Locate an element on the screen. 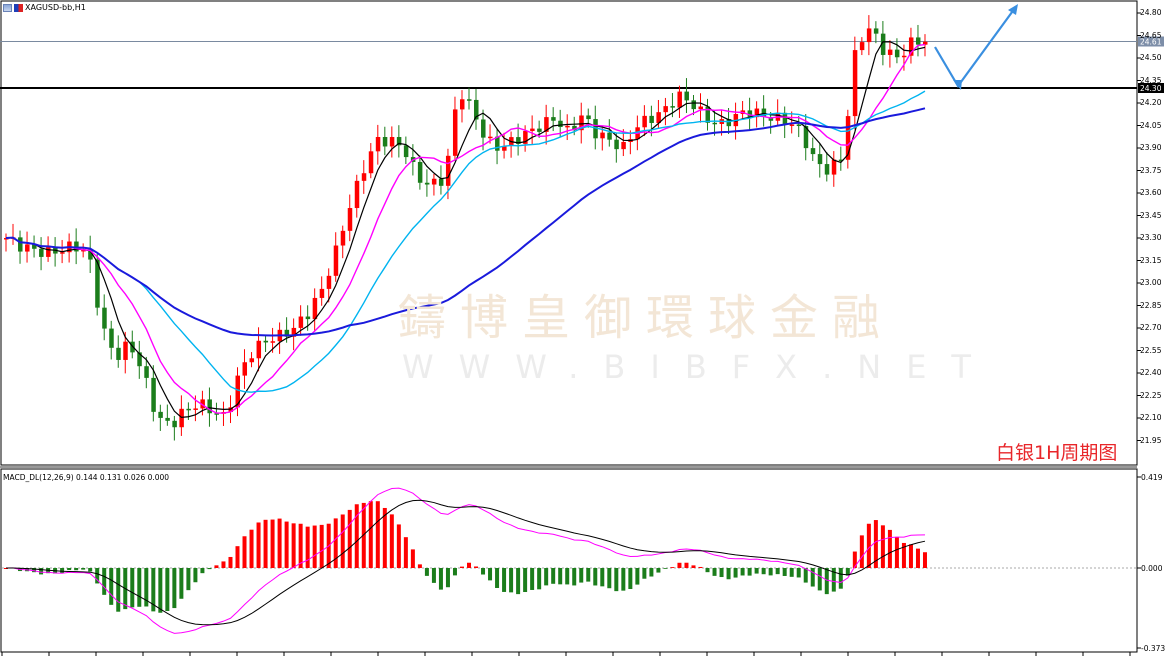 This screenshot has width=1170, height=656. price-tick: 24.65 is located at coordinates (1151, 35).